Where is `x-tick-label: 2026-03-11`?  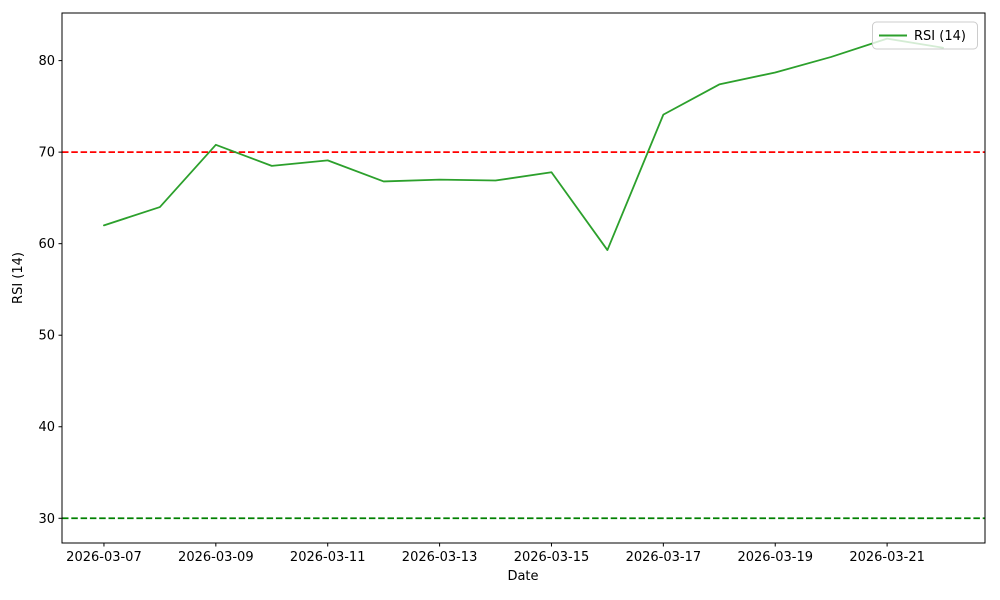 x-tick-label: 2026-03-11 is located at coordinates (328, 557).